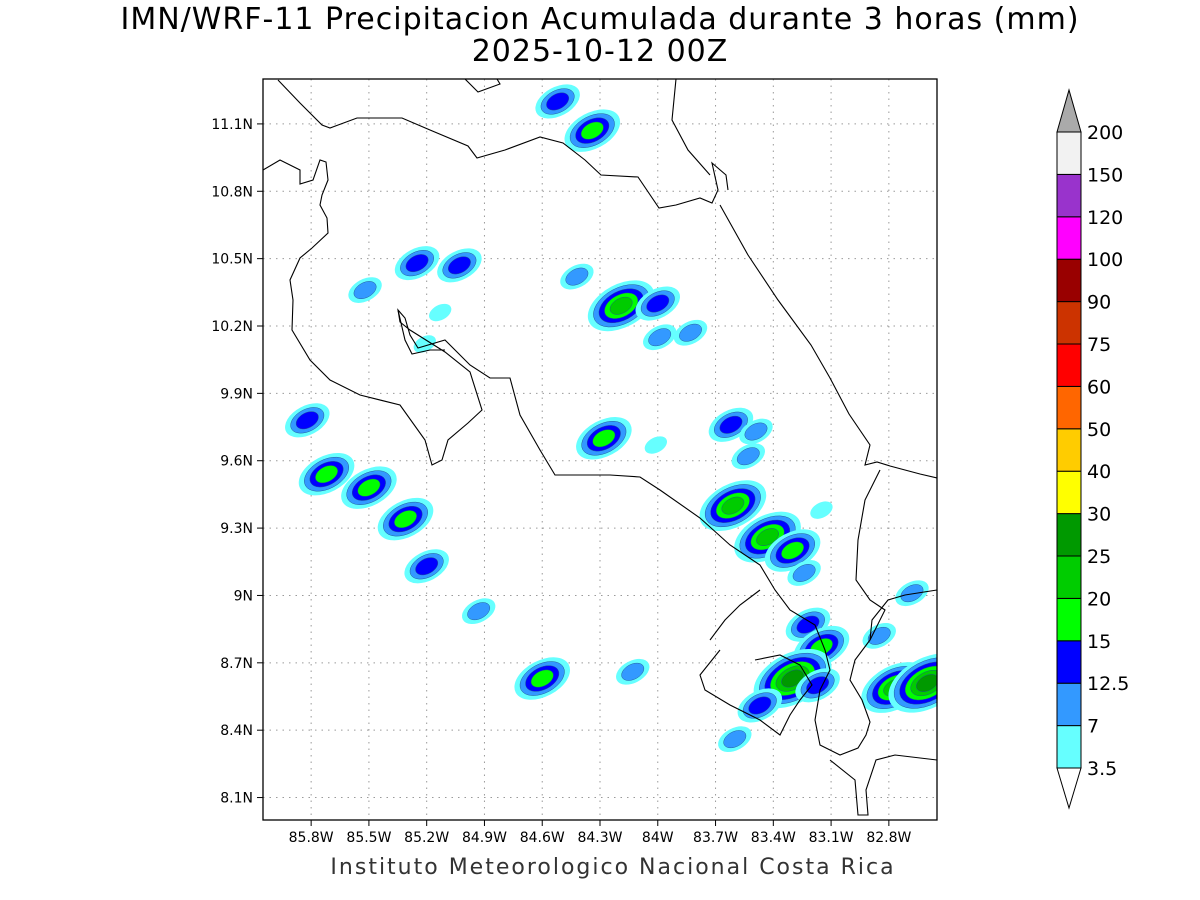  I want to click on colorbar-label: 150, so click(1105, 175).